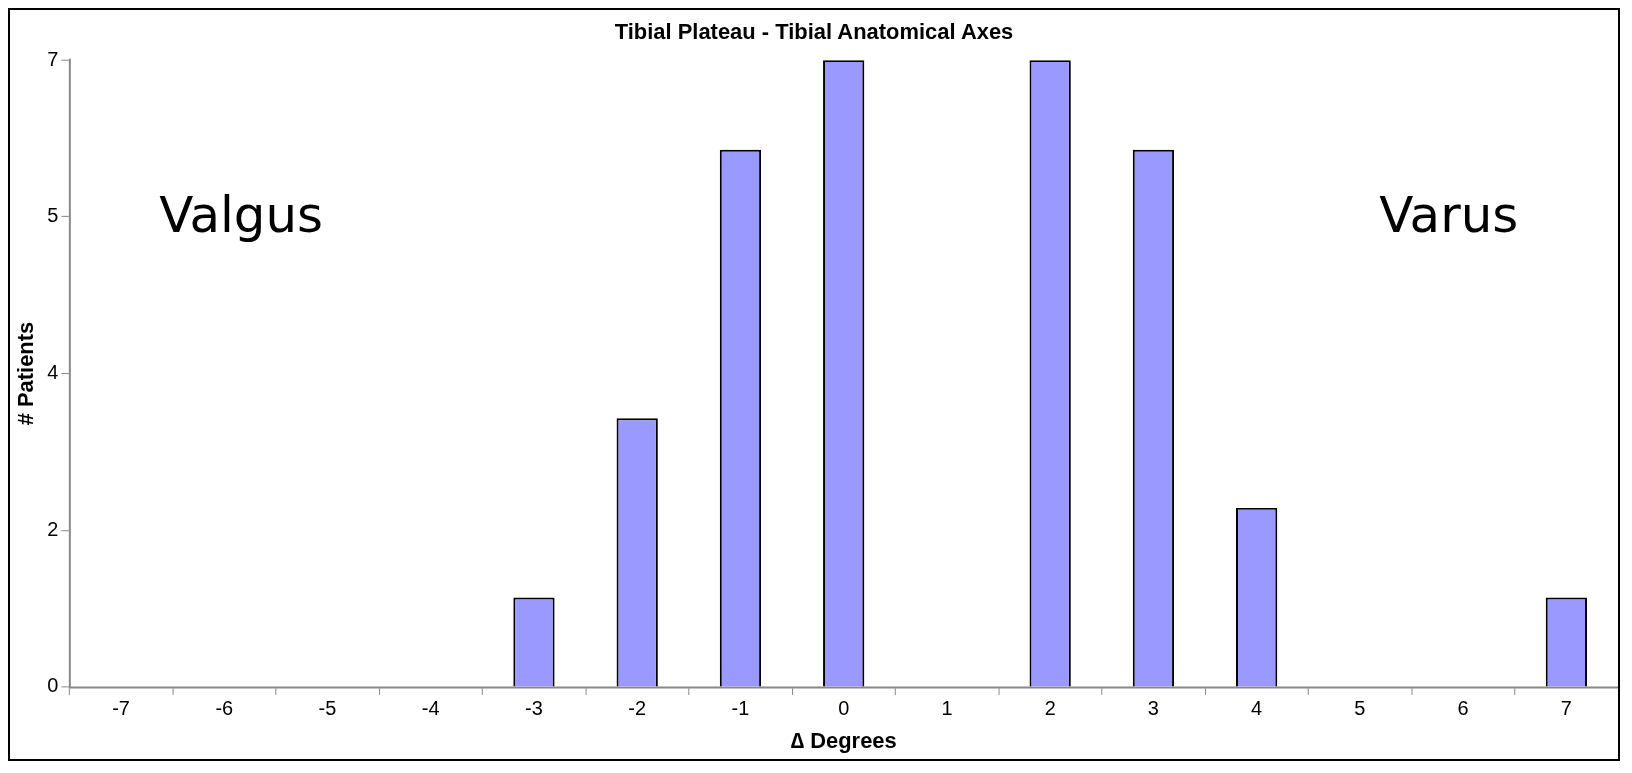  Describe the element at coordinates (844, 708) in the screenshot. I see `x-tick-label: 0` at that location.